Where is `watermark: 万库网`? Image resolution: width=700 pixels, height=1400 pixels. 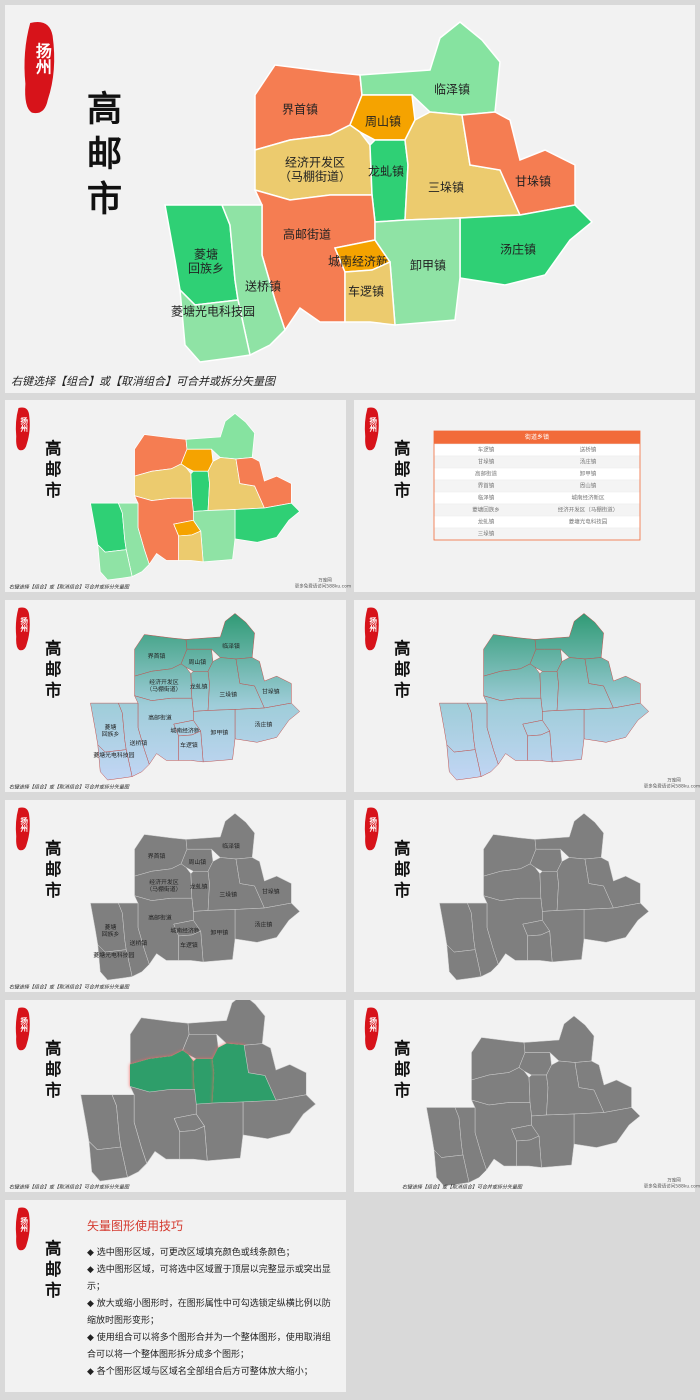 watermark: 万库网 is located at coordinates (674, 1180).